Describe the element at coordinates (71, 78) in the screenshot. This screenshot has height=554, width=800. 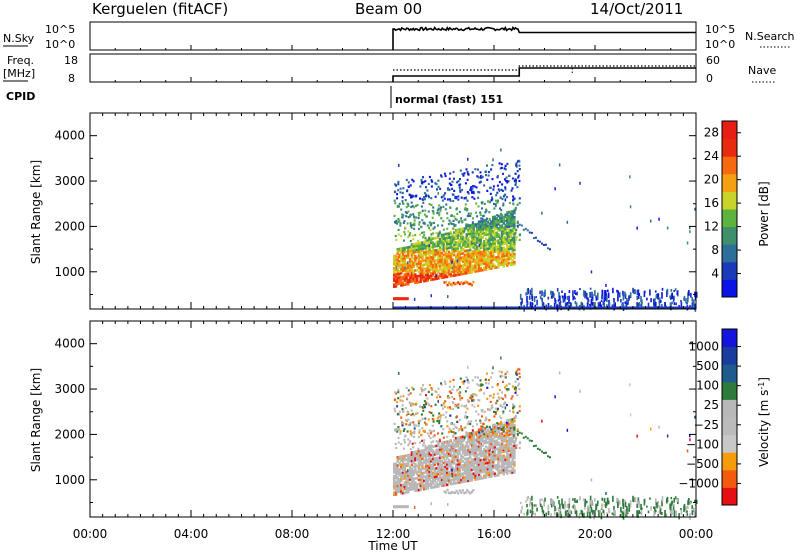
I see `freq-tick-bottom: 8` at that location.